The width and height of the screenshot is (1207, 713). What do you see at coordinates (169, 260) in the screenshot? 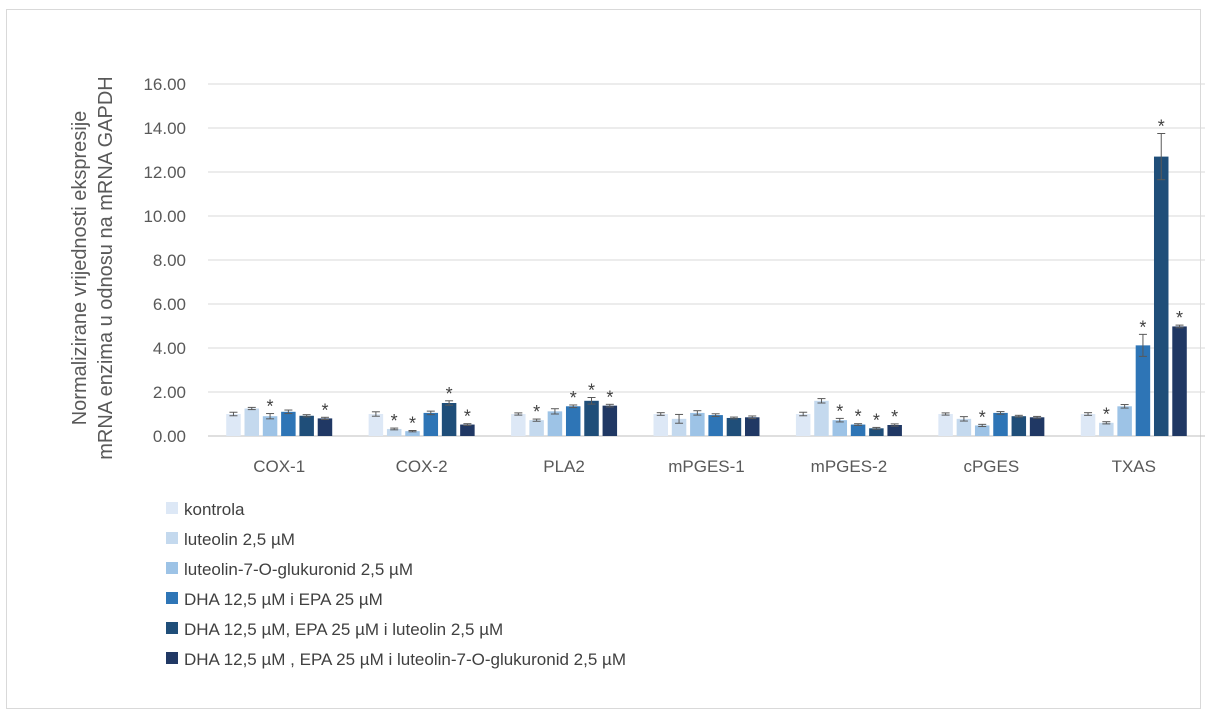
I see `y-tick-label: 8.00` at bounding box center [169, 260].